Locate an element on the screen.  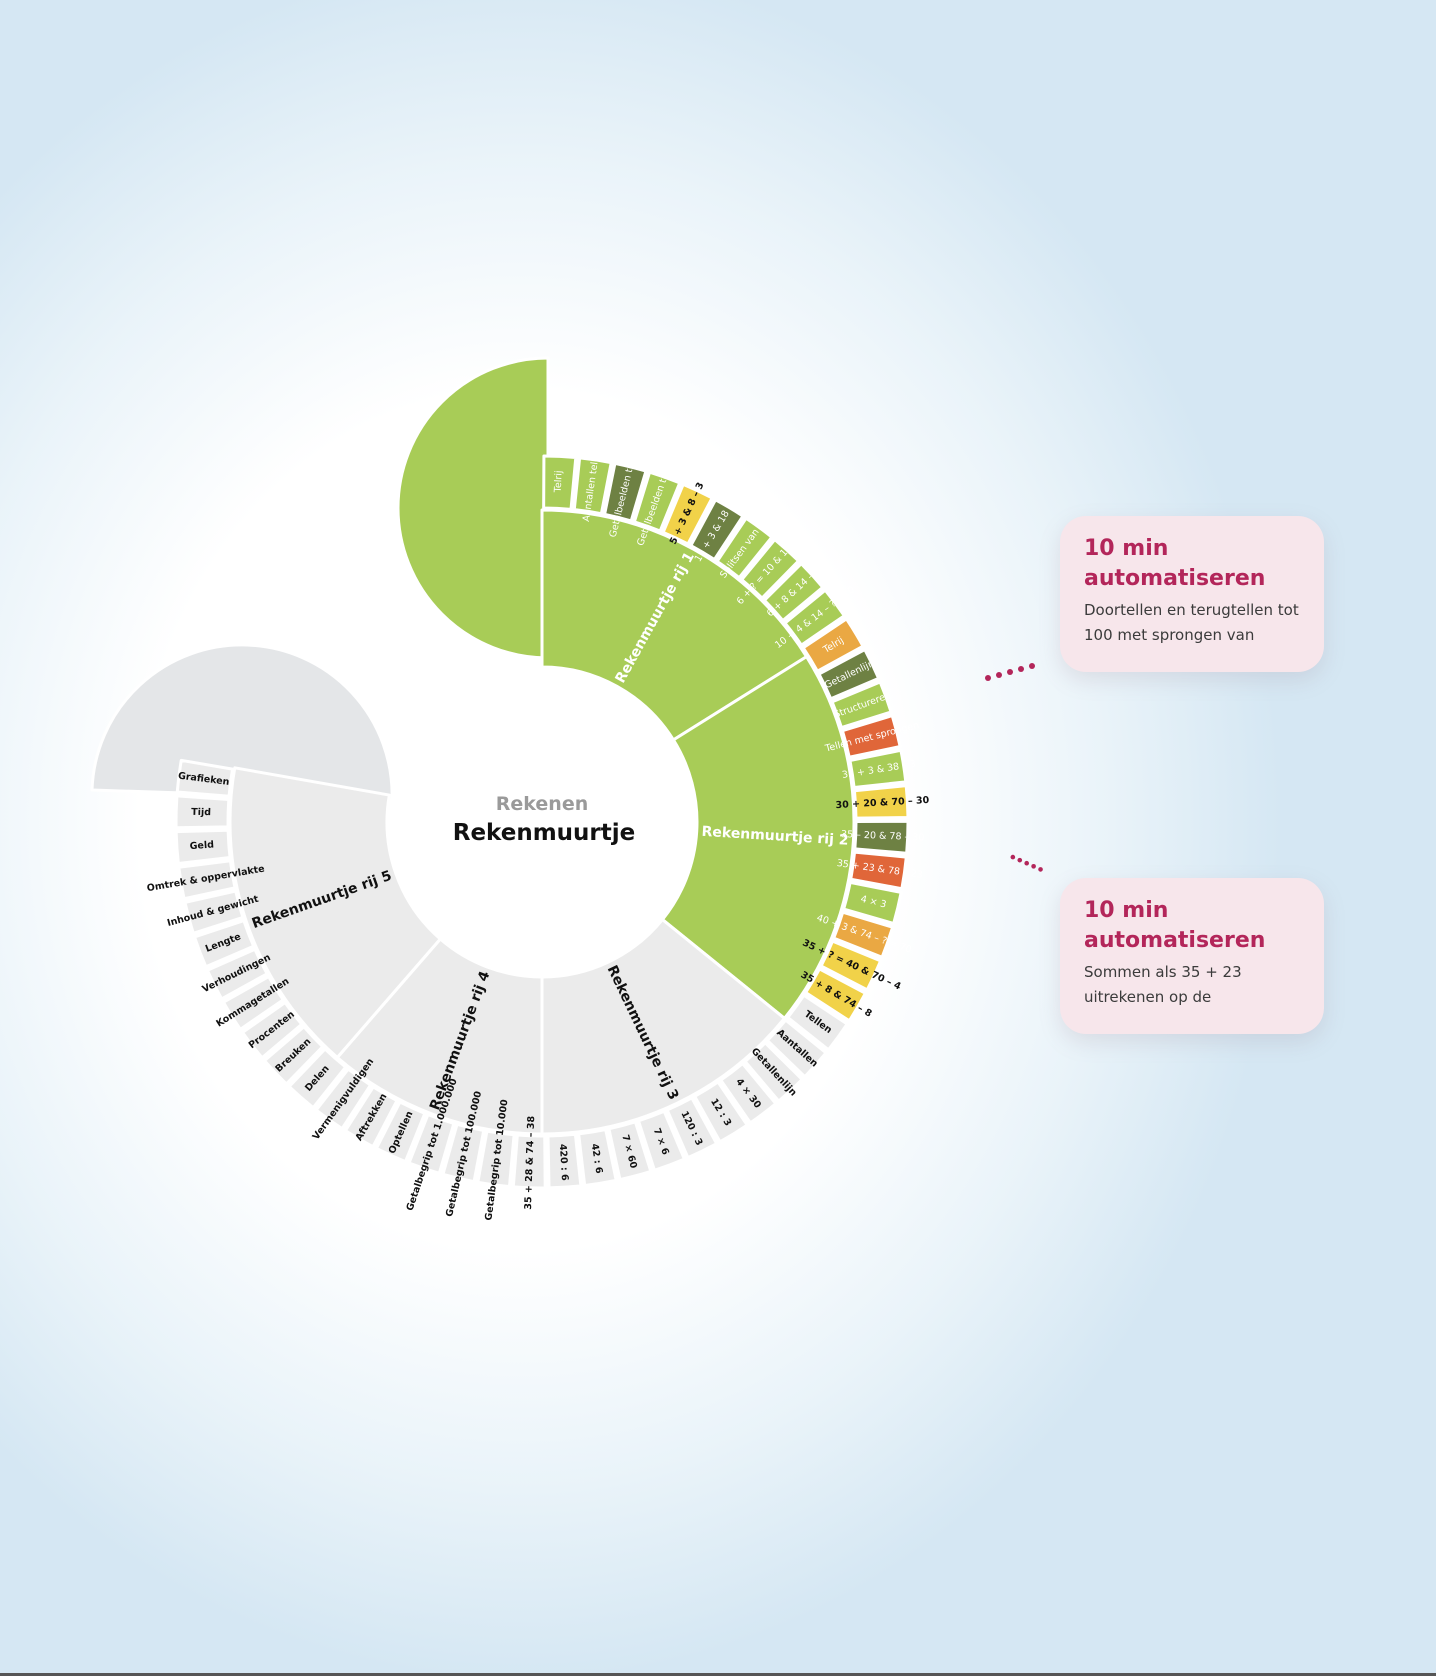
top-level-segments is located at coordinates (320, 579).